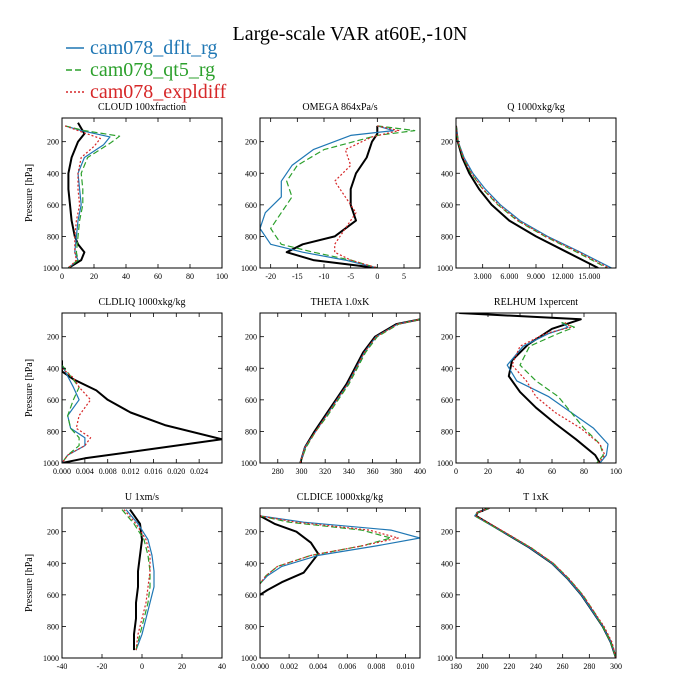 Image resolution: width=700 pixels, height=700 pixels. I want to click on x-tick-label: 260, so click(563, 666).